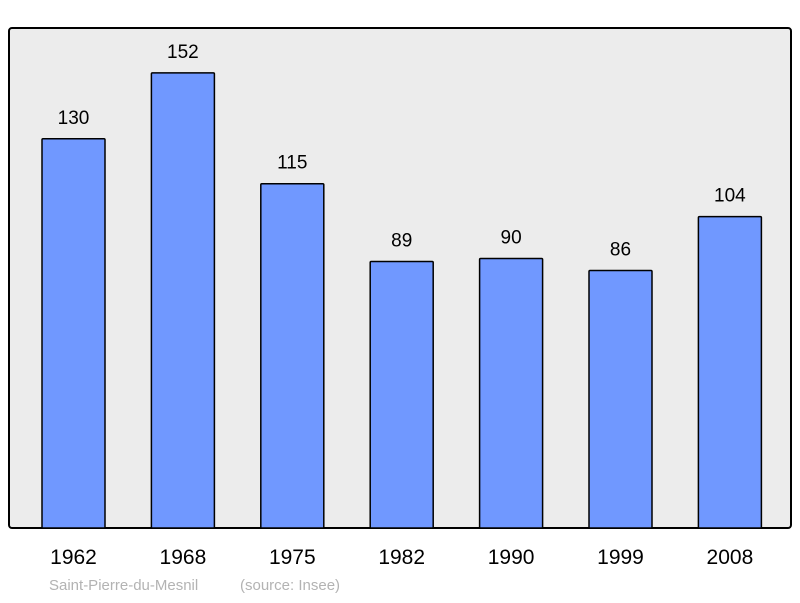  I want to click on data-label-2008: 104, so click(730, 196).